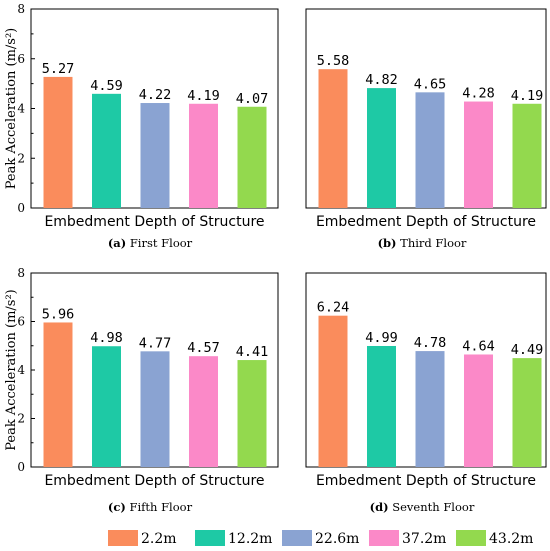 Image resolution: width=550 pixels, height=551 pixels. I want to click on caption-text: Third Floor, so click(432, 243).